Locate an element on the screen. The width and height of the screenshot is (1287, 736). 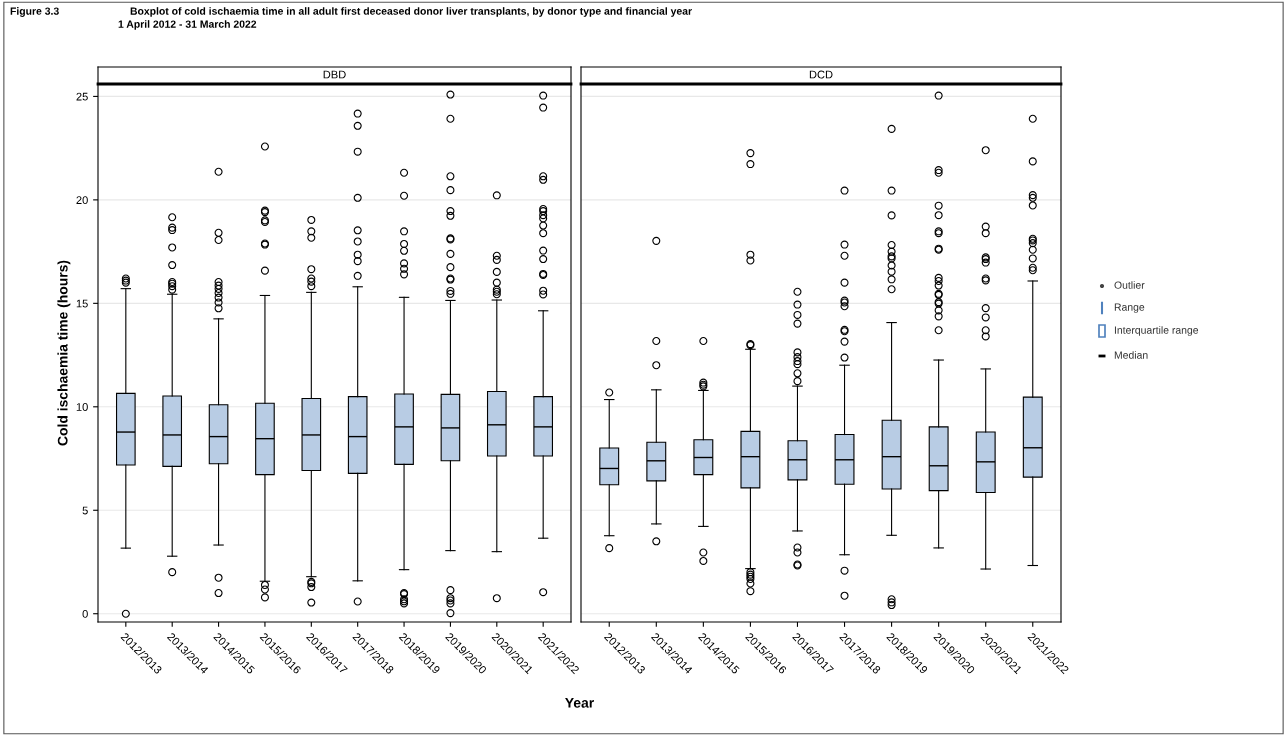
y-tick-label: 25 is located at coordinates (82, 96).